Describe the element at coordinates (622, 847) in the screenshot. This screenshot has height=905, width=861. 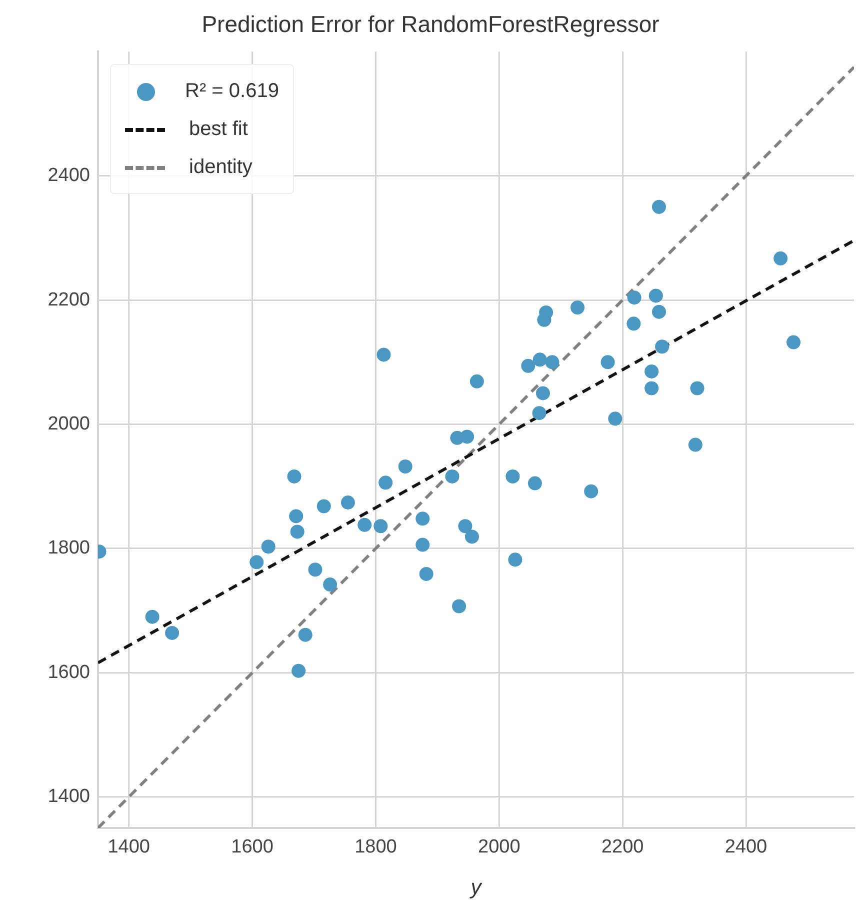
I see `x-tick-label: 2200` at that location.